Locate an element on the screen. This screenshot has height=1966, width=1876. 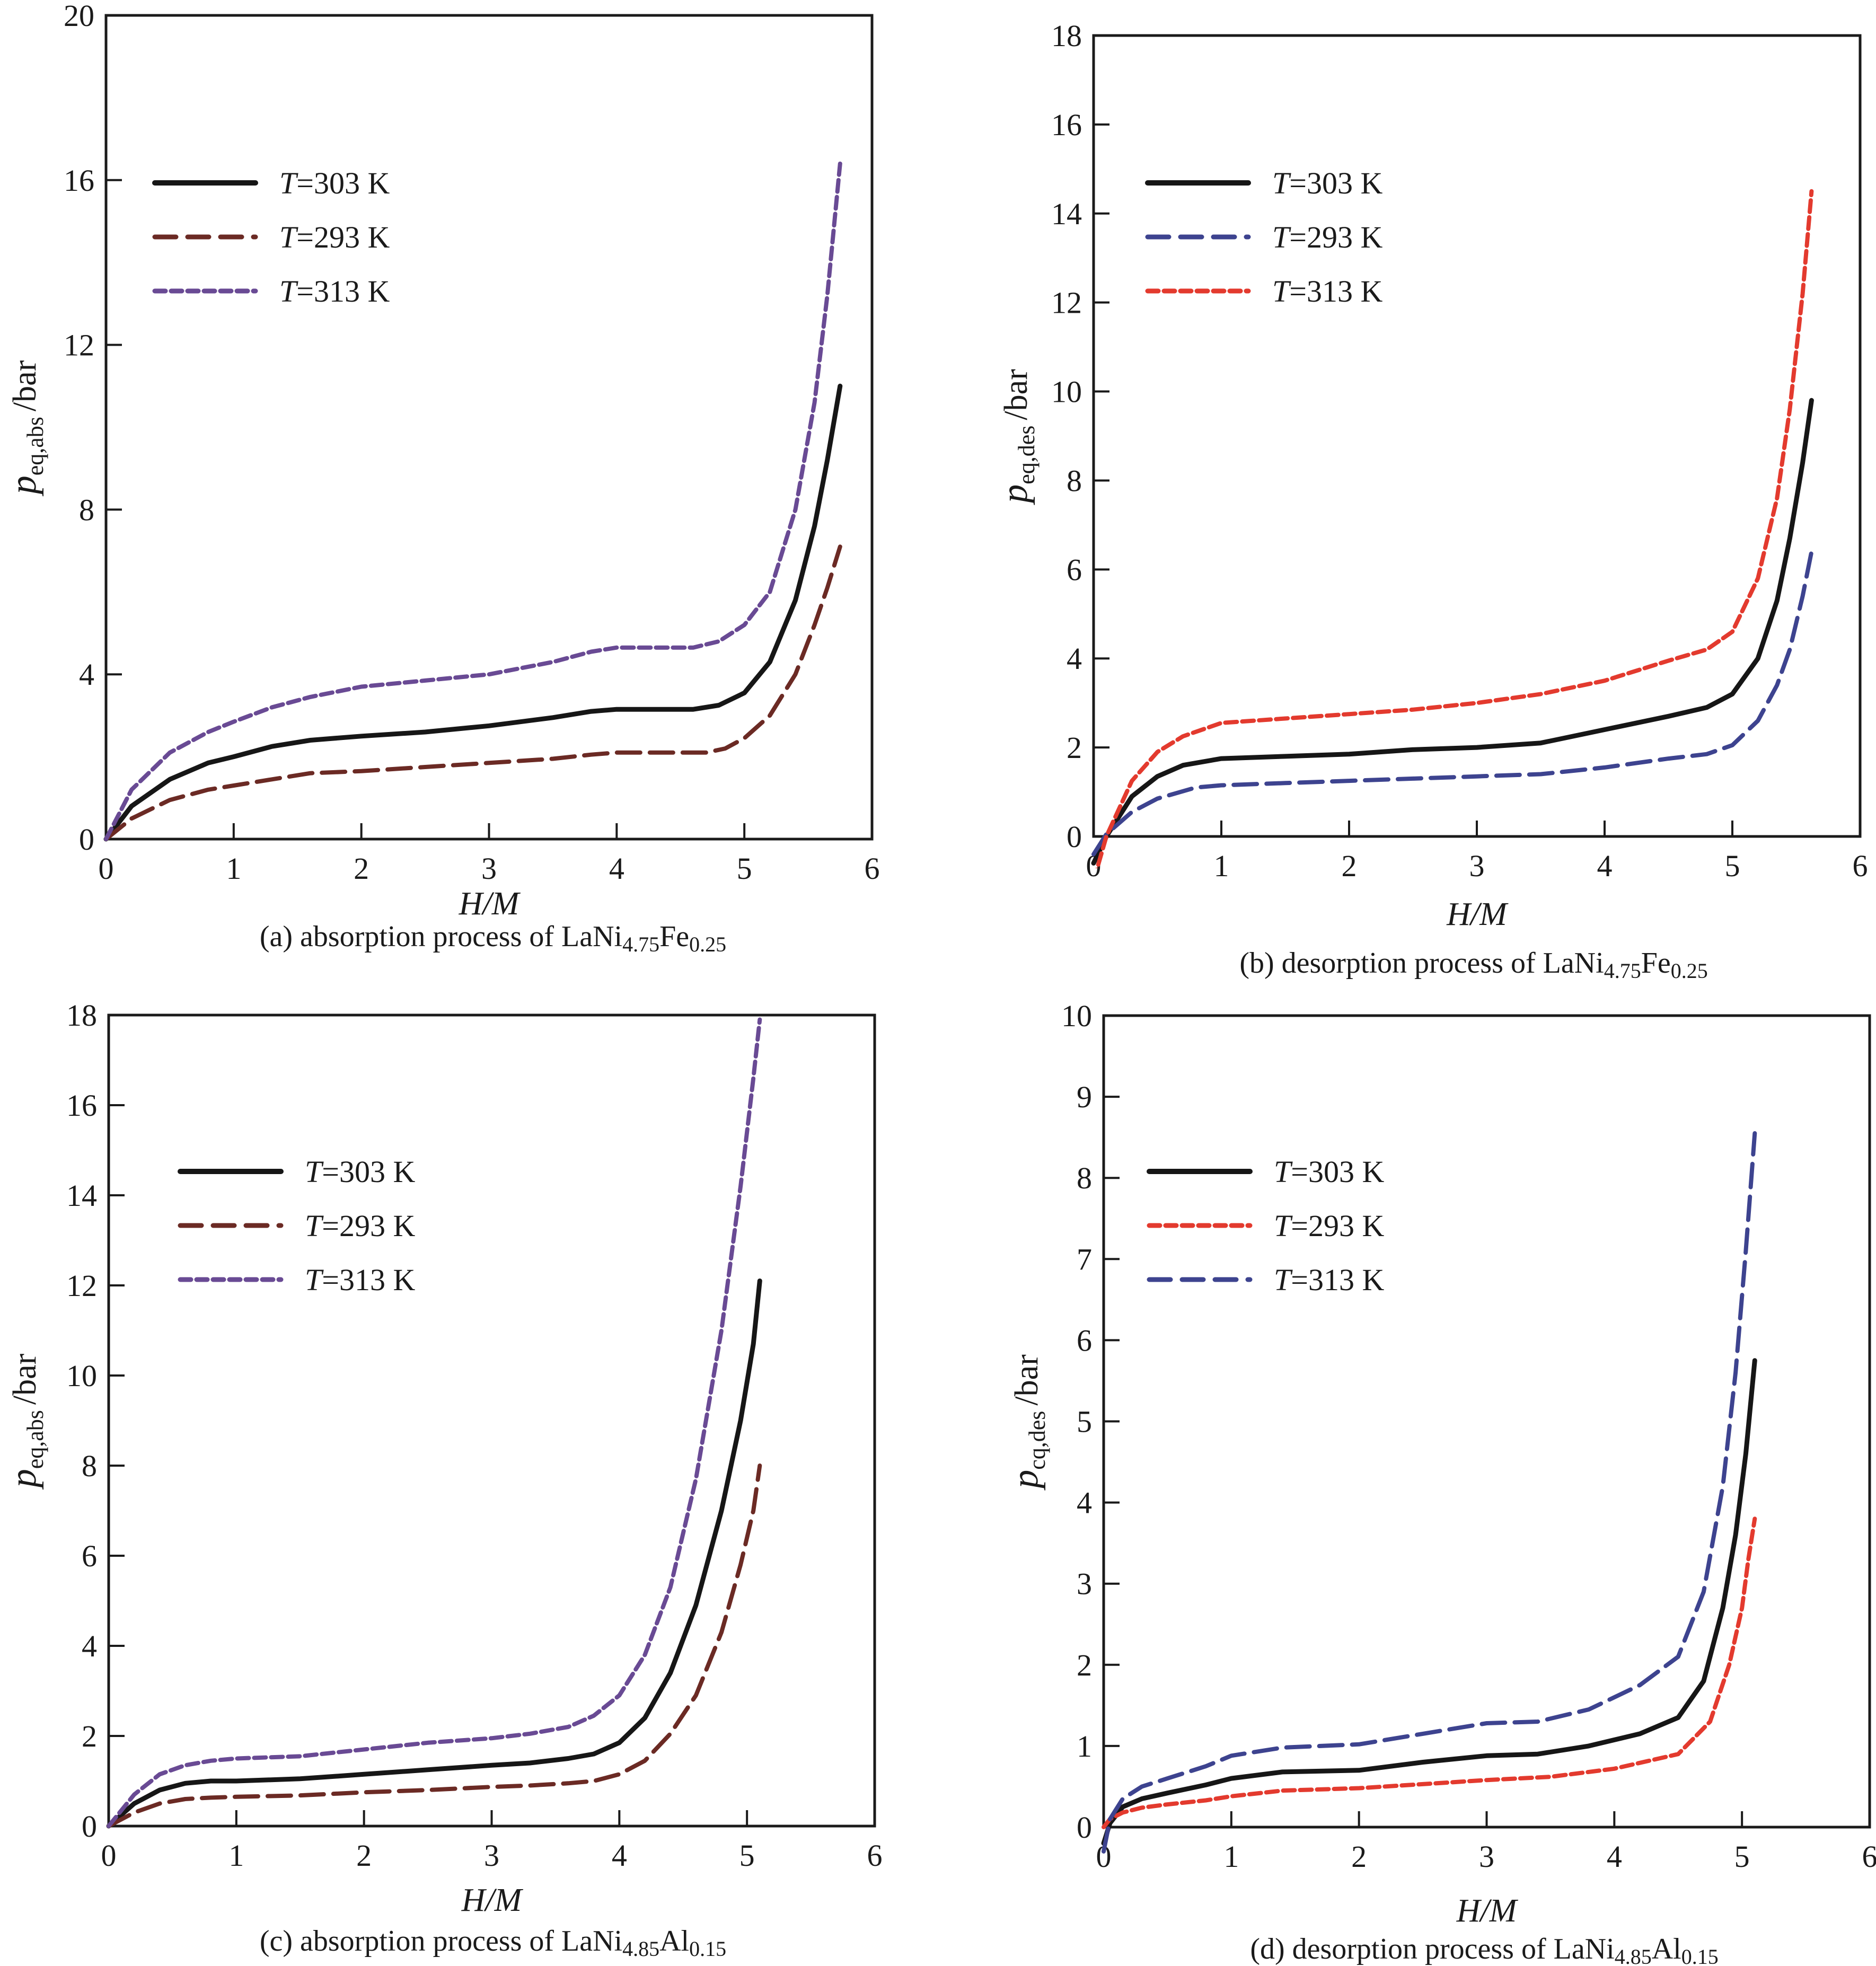
y-tick-label: 1 is located at coordinates (1084, 1746).